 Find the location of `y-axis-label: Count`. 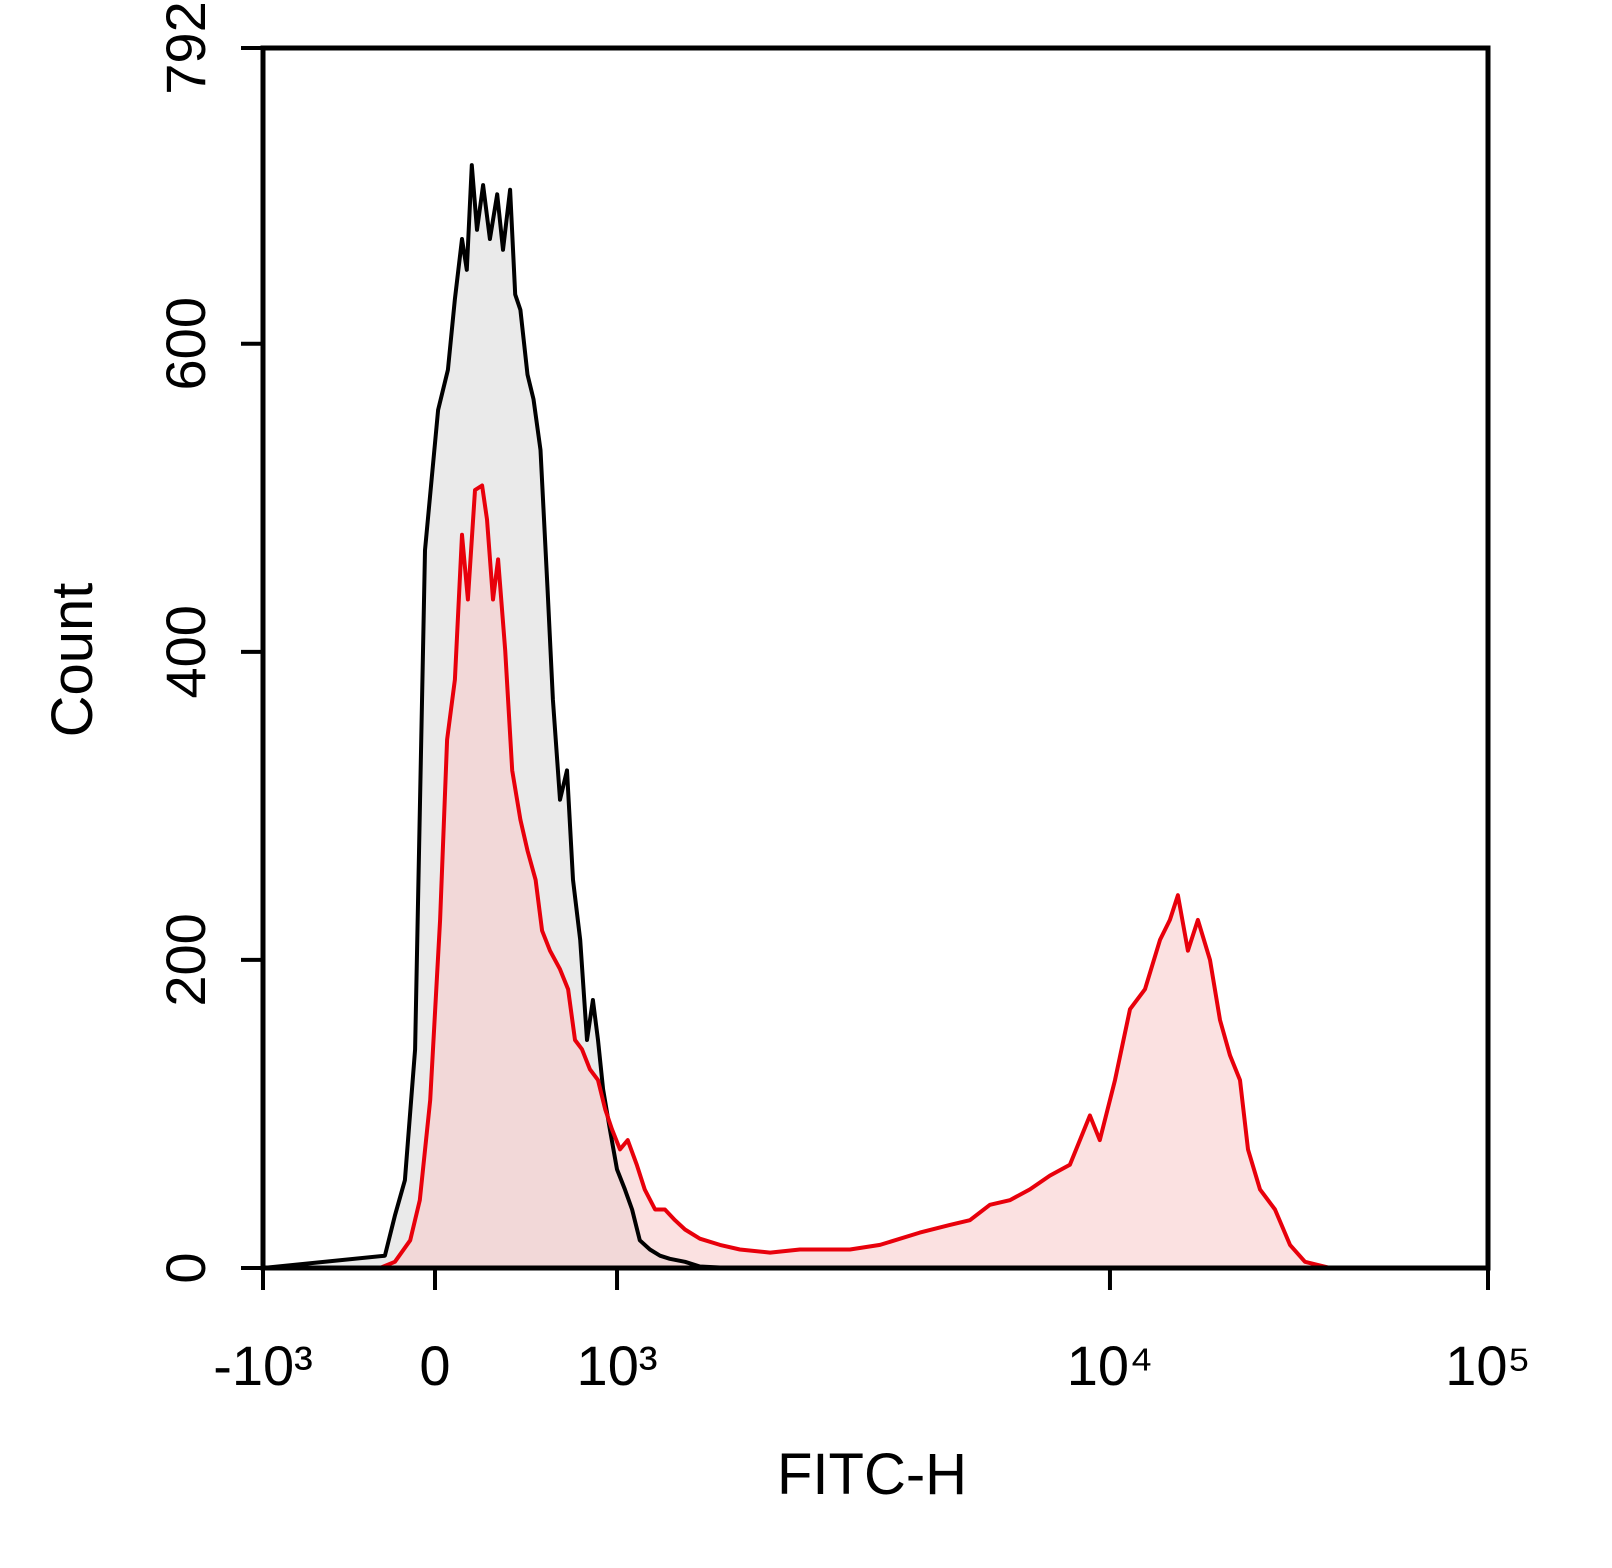

y-axis-label: Count is located at coordinates (72, 660).